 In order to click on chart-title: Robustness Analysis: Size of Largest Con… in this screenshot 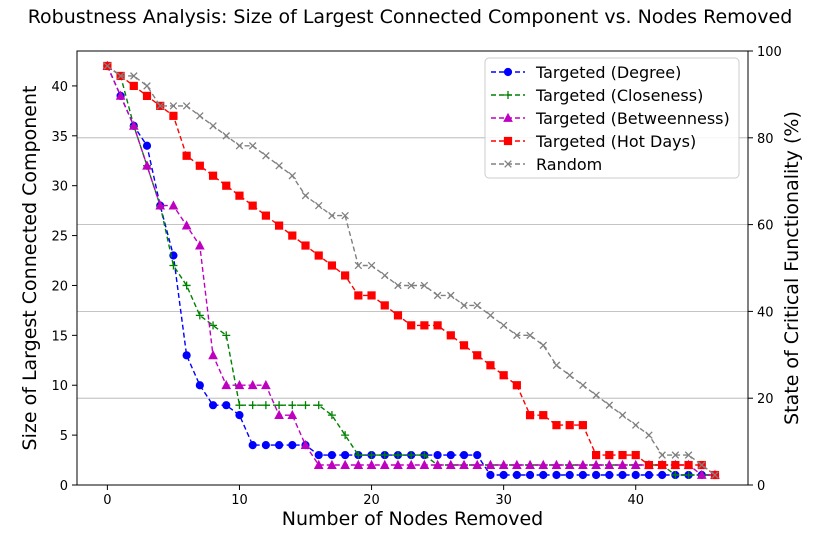, I will do `click(410, 17)`.